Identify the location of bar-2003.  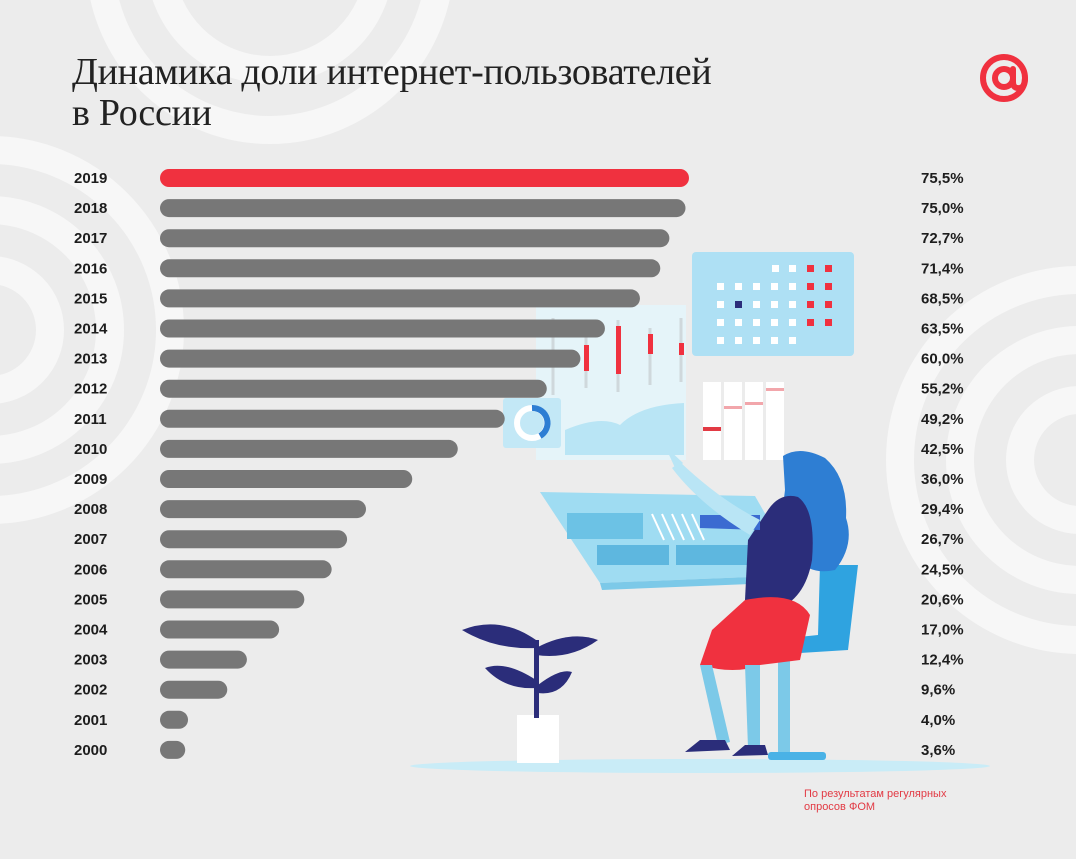
(203, 659).